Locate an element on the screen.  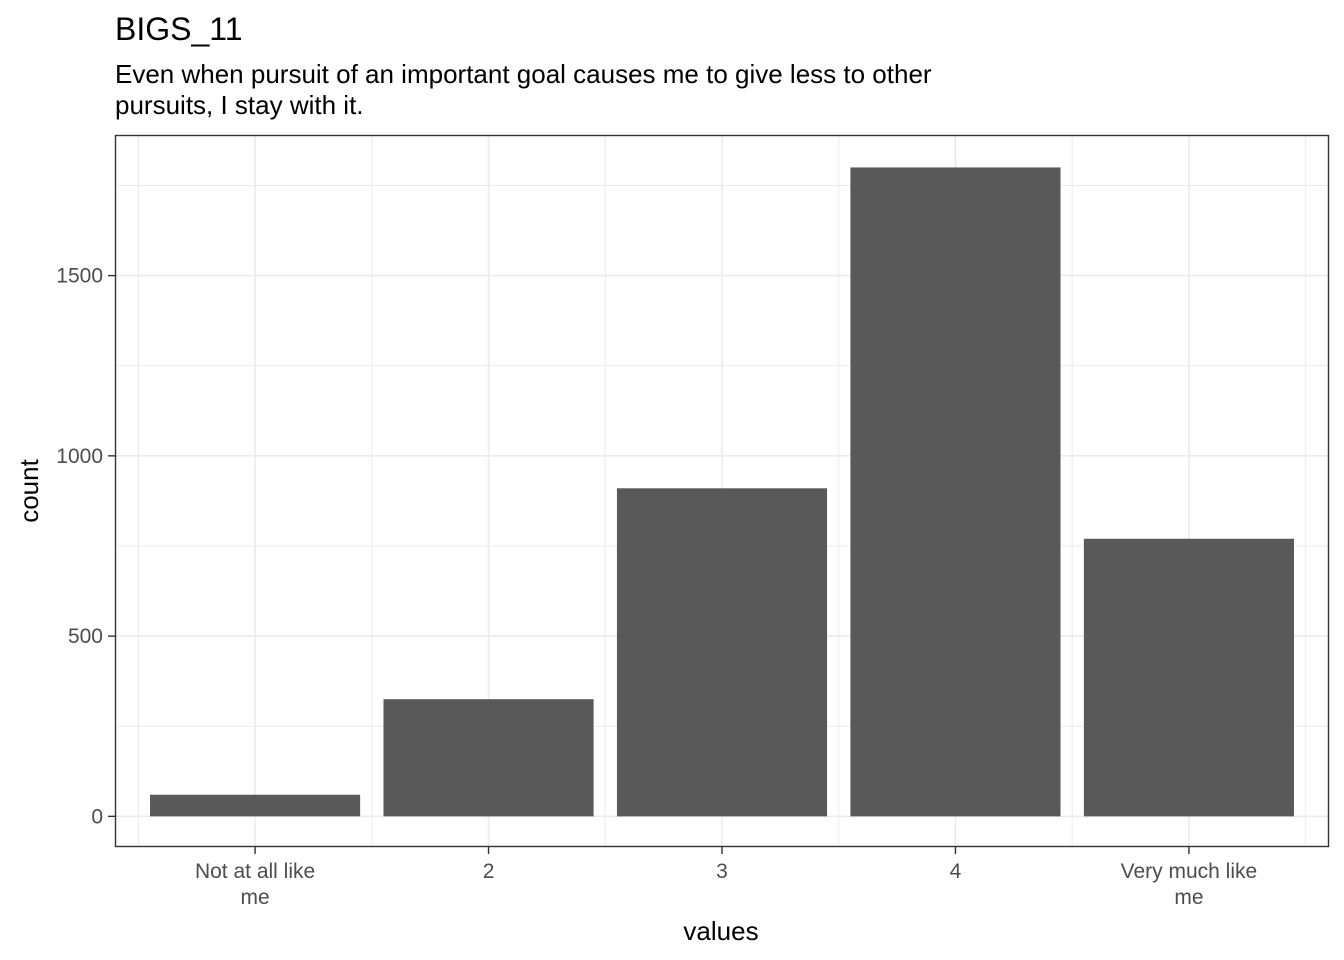
x-axis: Not at all like me 2 3 4 Very much like me is located at coordinates (726, 878).